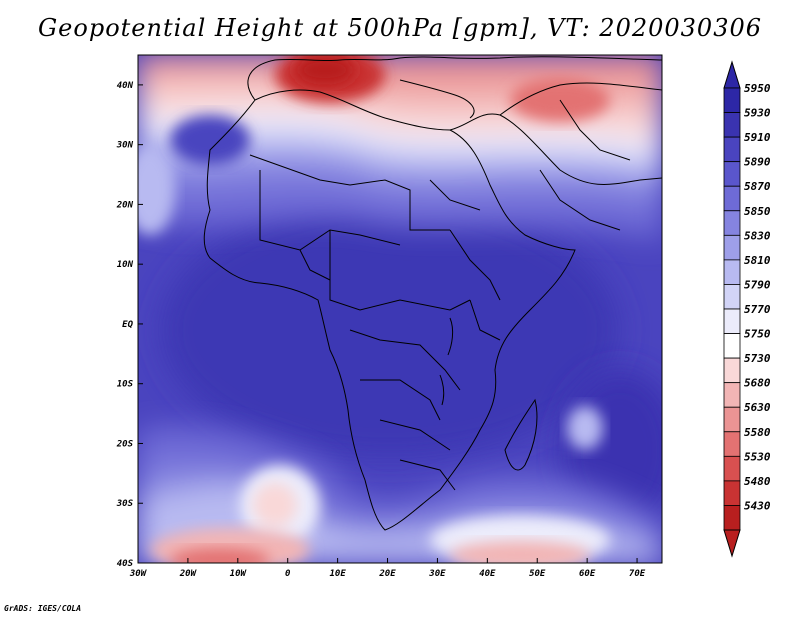  Describe the element at coordinates (43, 608) in the screenshot. I see `credit-text: GrADS: IGES/COLA` at that location.